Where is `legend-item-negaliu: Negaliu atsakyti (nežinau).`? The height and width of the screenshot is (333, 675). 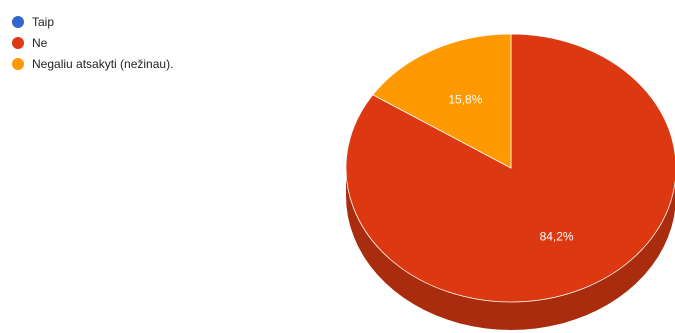 legend-item-negaliu: Negaliu atsakyti (nežinau). is located at coordinates (92, 64).